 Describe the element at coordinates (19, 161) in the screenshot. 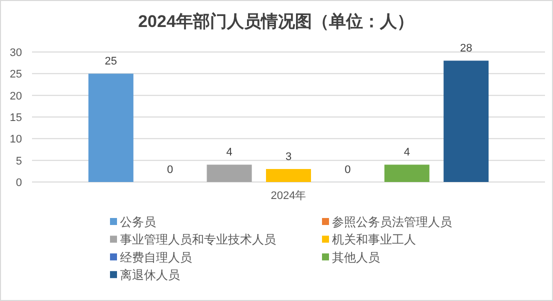

I see `y-tick-label: 5` at that location.